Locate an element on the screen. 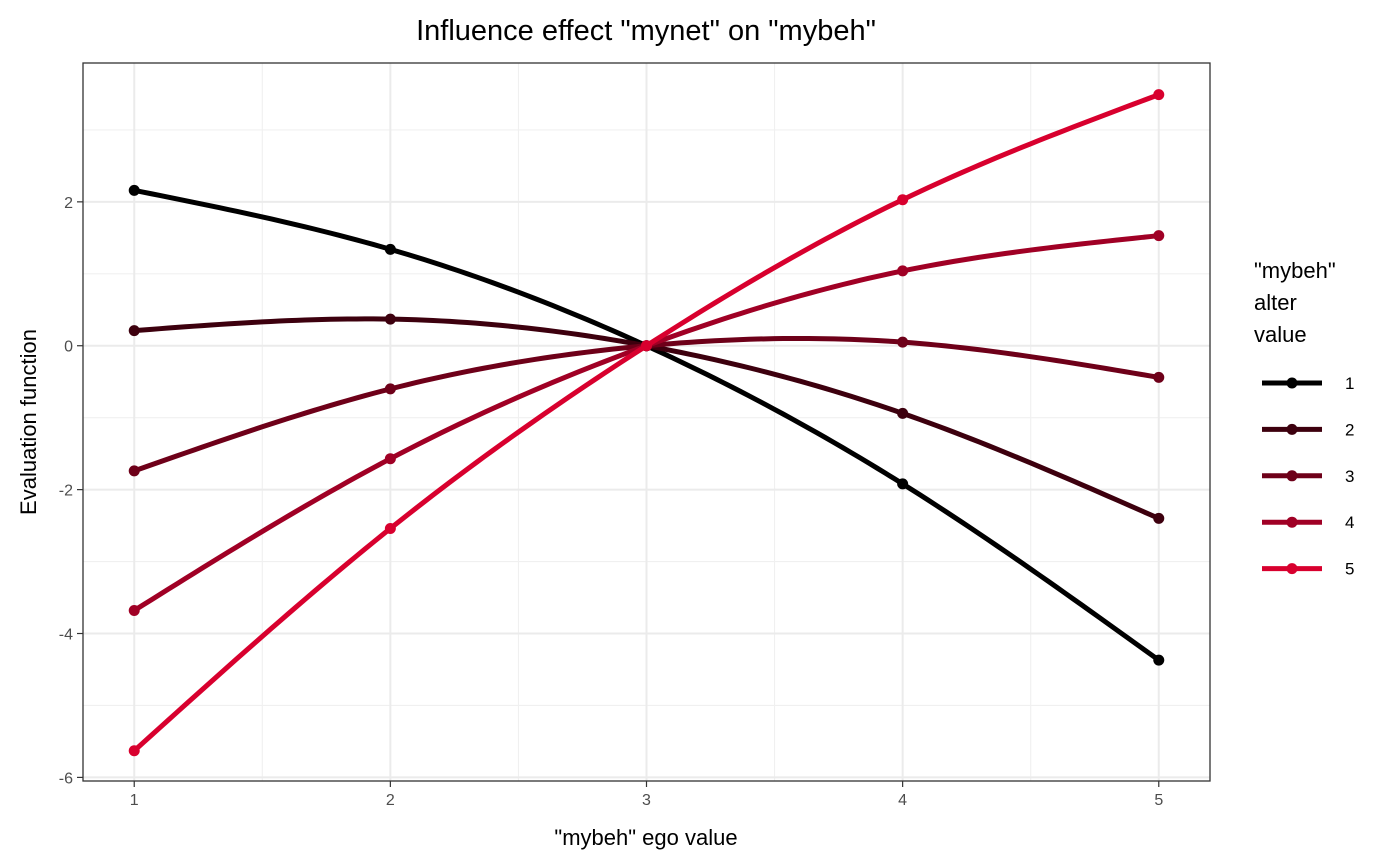  x-tick-label-4: 5 is located at coordinates (1158, 800).